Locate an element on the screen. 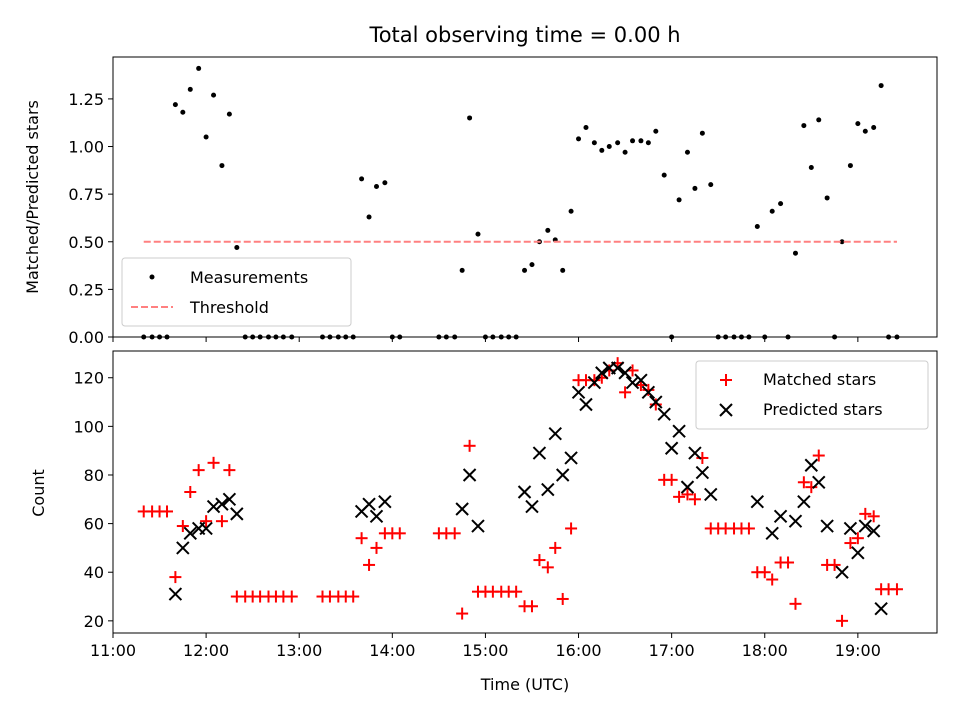  xtick-label: 18:00 is located at coordinates (765, 650).